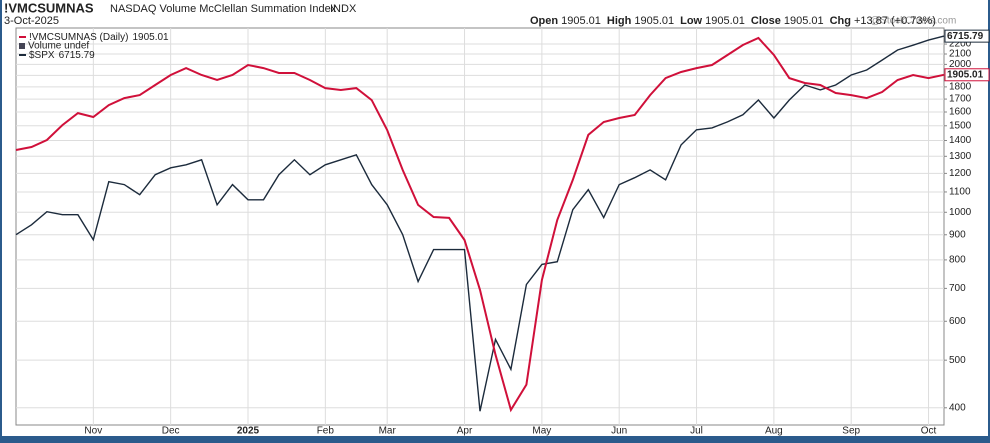 Image resolution: width=990 pixels, height=443 pixels. What do you see at coordinates (960, 112) in the screenshot?
I see `y-tick-label: 1600` at bounding box center [960, 112].